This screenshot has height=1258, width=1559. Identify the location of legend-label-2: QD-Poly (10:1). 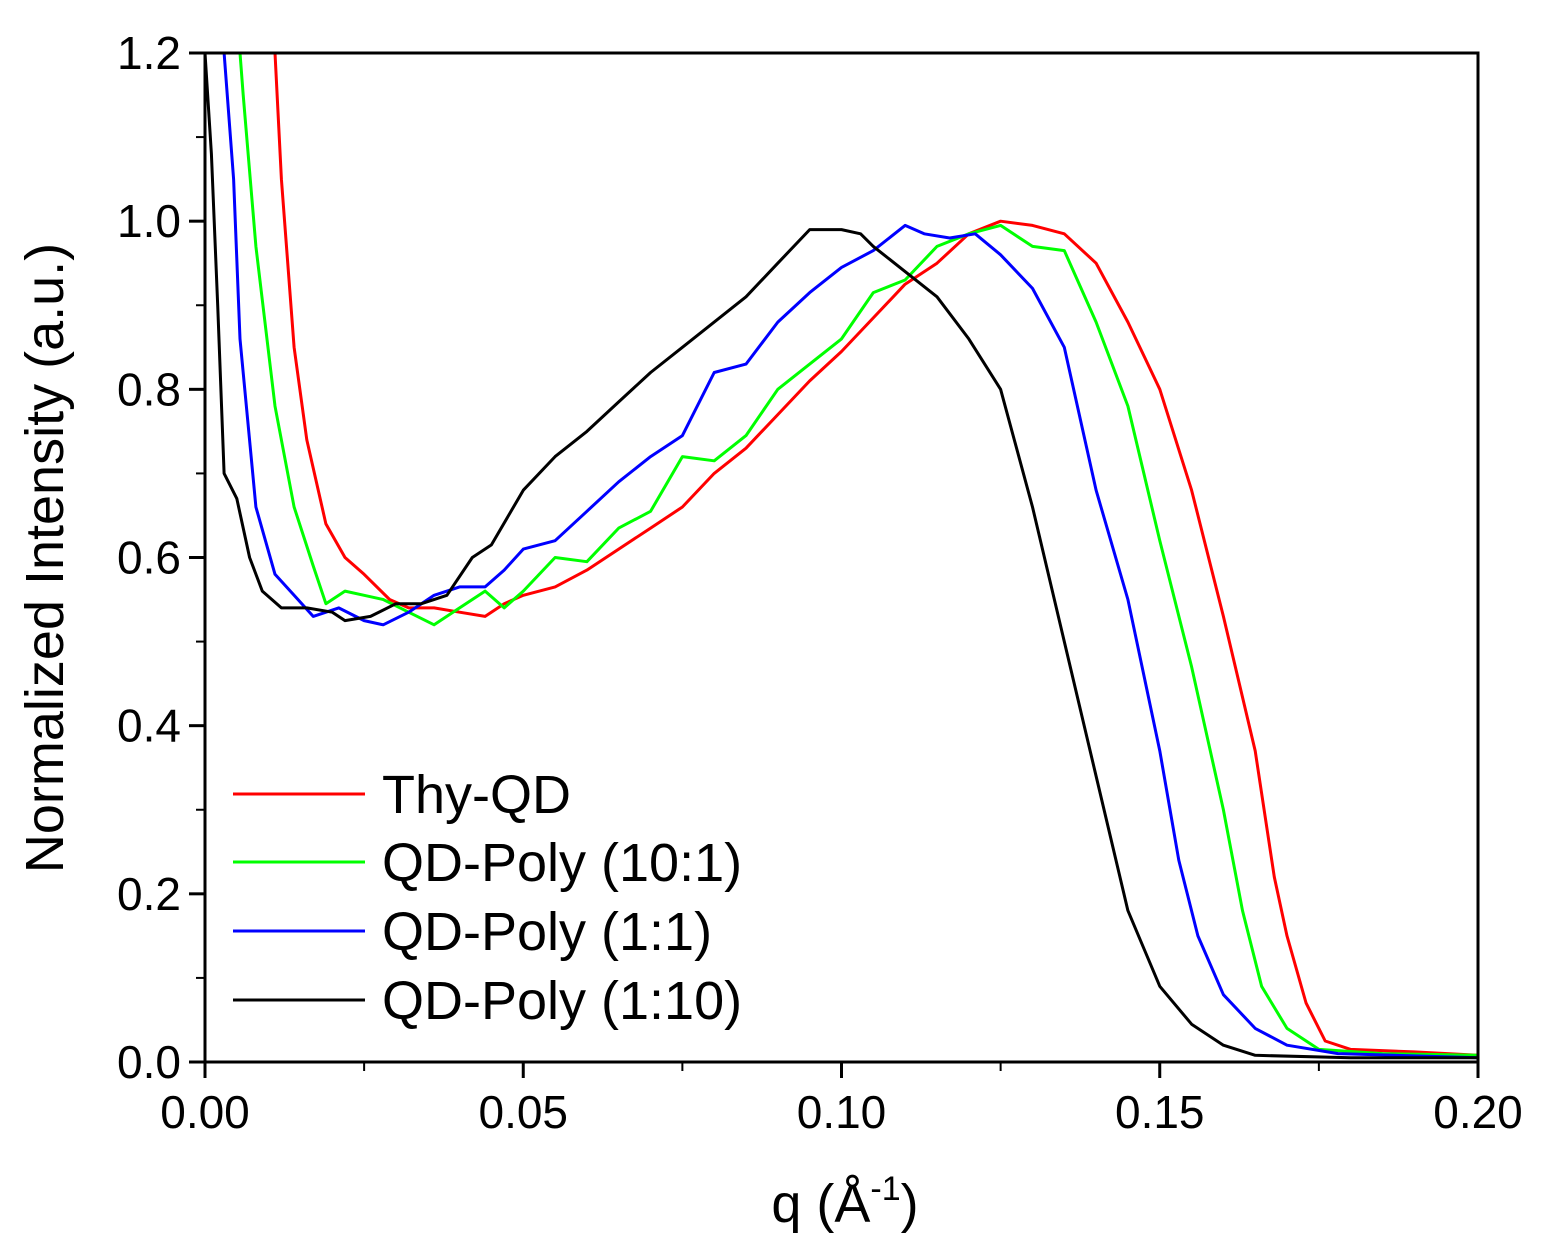
(562, 863).